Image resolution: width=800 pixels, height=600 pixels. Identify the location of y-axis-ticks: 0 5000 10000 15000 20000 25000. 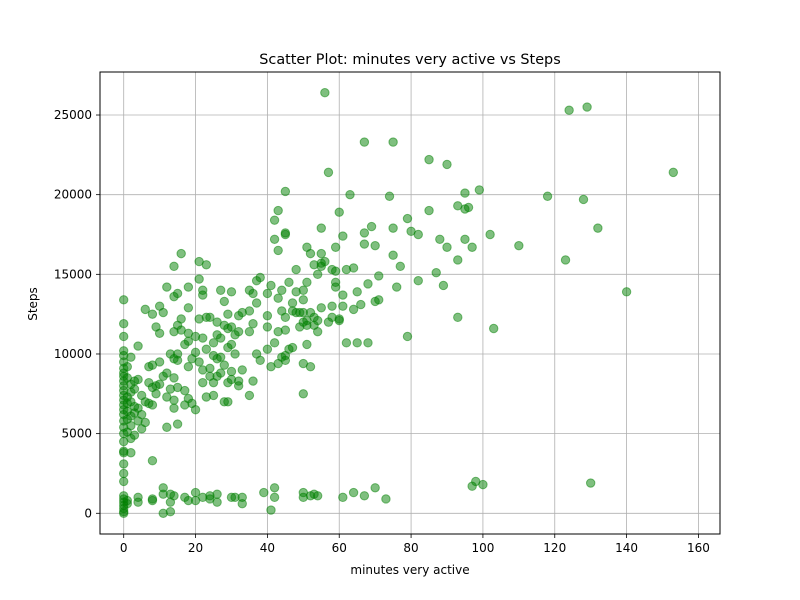
(77, 314).